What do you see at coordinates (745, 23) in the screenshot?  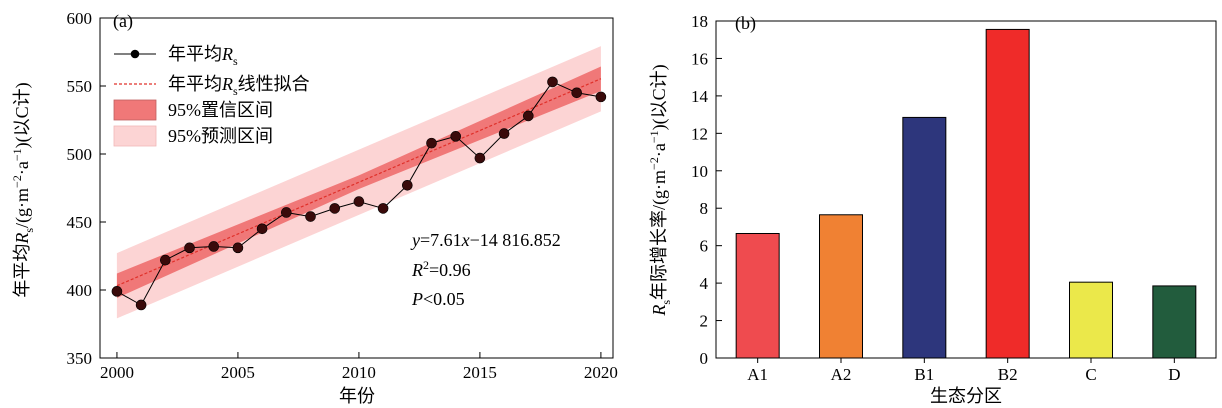 I see `panel-label-b: (b)` at bounding box center [745, 23].